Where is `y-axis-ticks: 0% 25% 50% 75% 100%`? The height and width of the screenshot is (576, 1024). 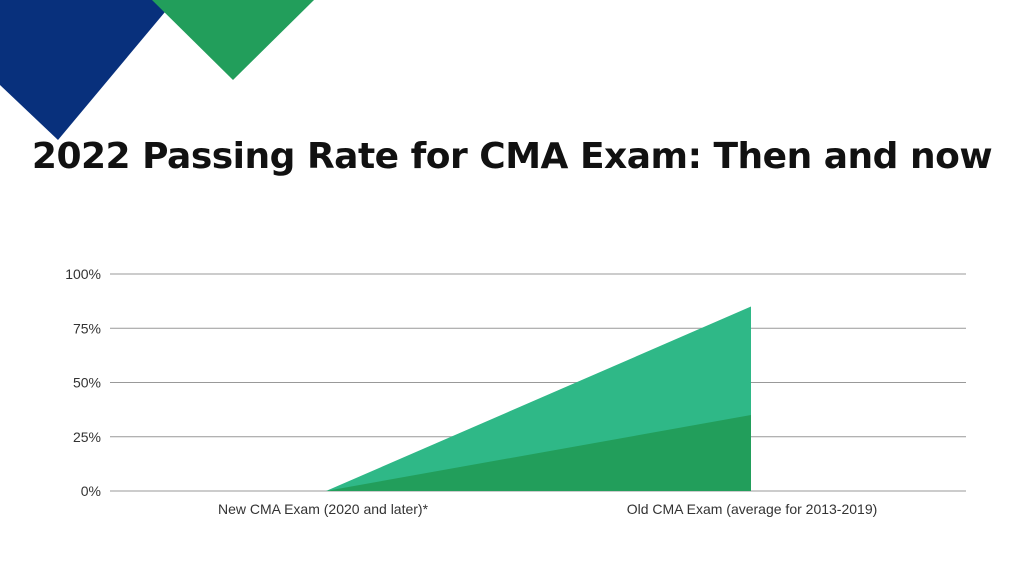 y-axis-ticks: 0% 25% 50% 75% 100% is located at coordinates (83, 382).